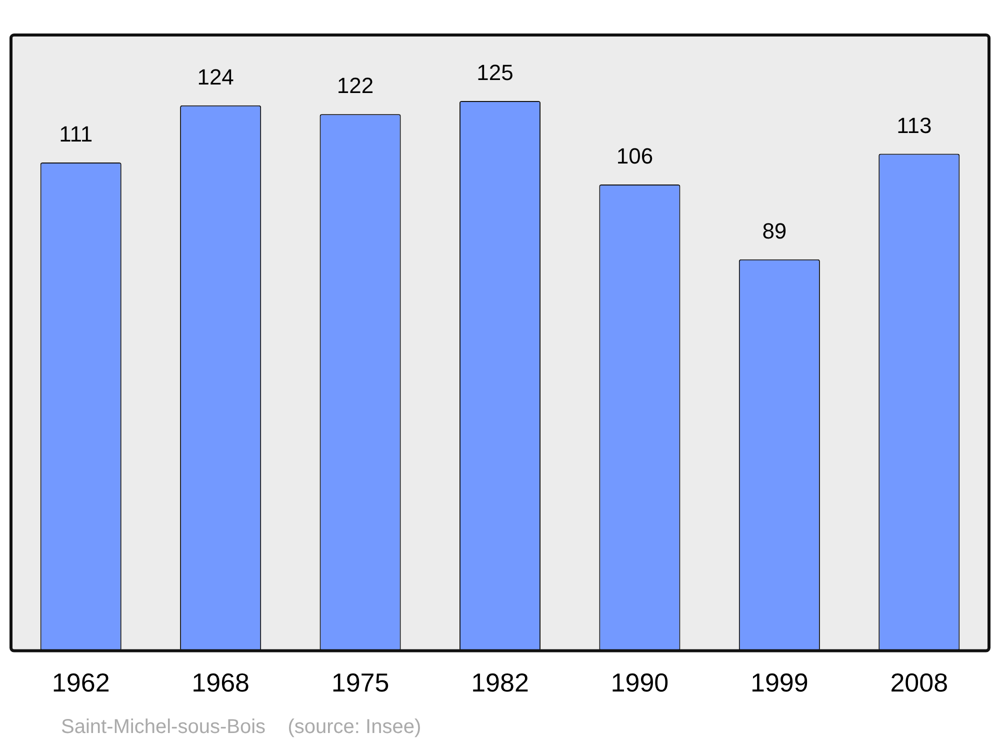 This screenshot has height=747, width=1000. I want to click on data-label: 113, so click(914, 125).